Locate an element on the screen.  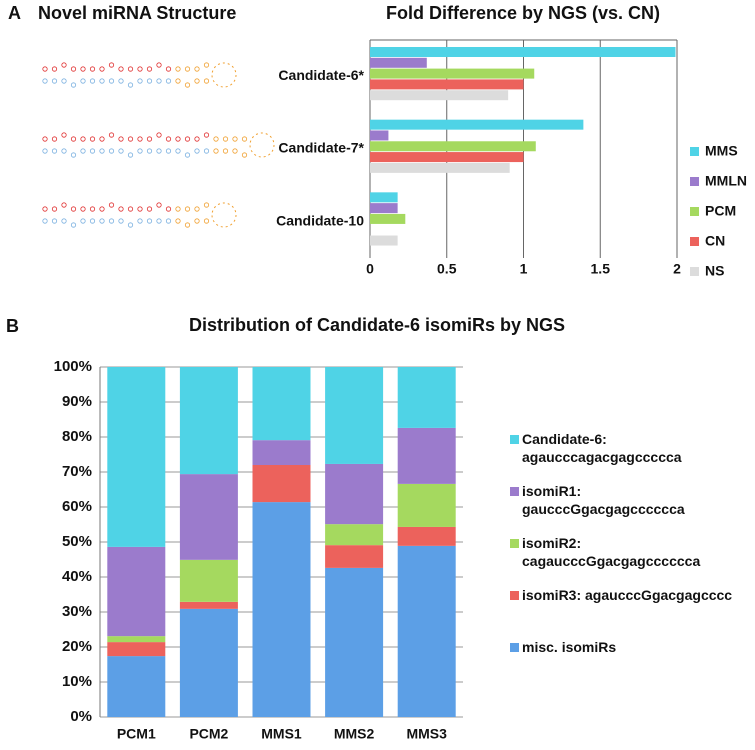
x-tick-label: 2 is located at coordinates (677, 269).